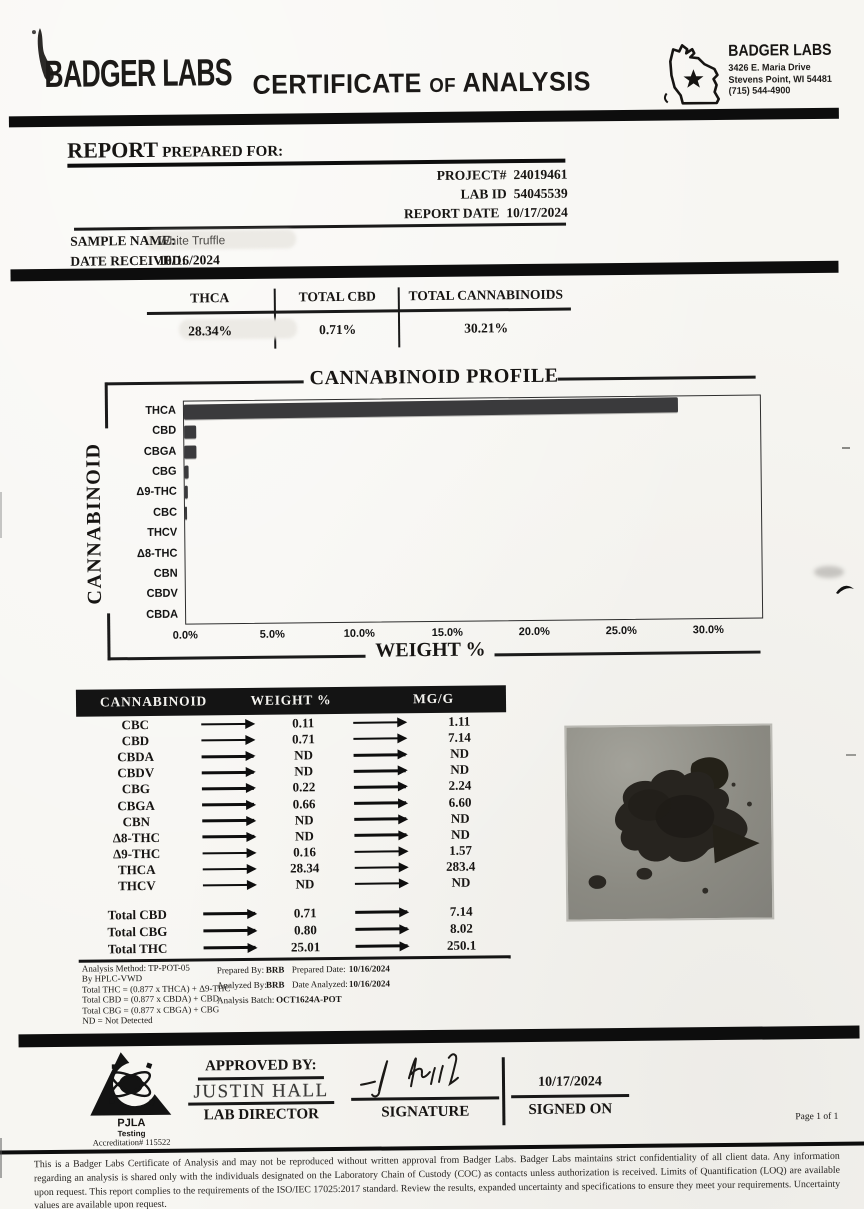 Image resolution: width=864 pixels, height=1209 pixels. Describe the element at coordinates (570, 1110) in the screenshot. I see `signed-on-label: SIGNED ON` at that location.